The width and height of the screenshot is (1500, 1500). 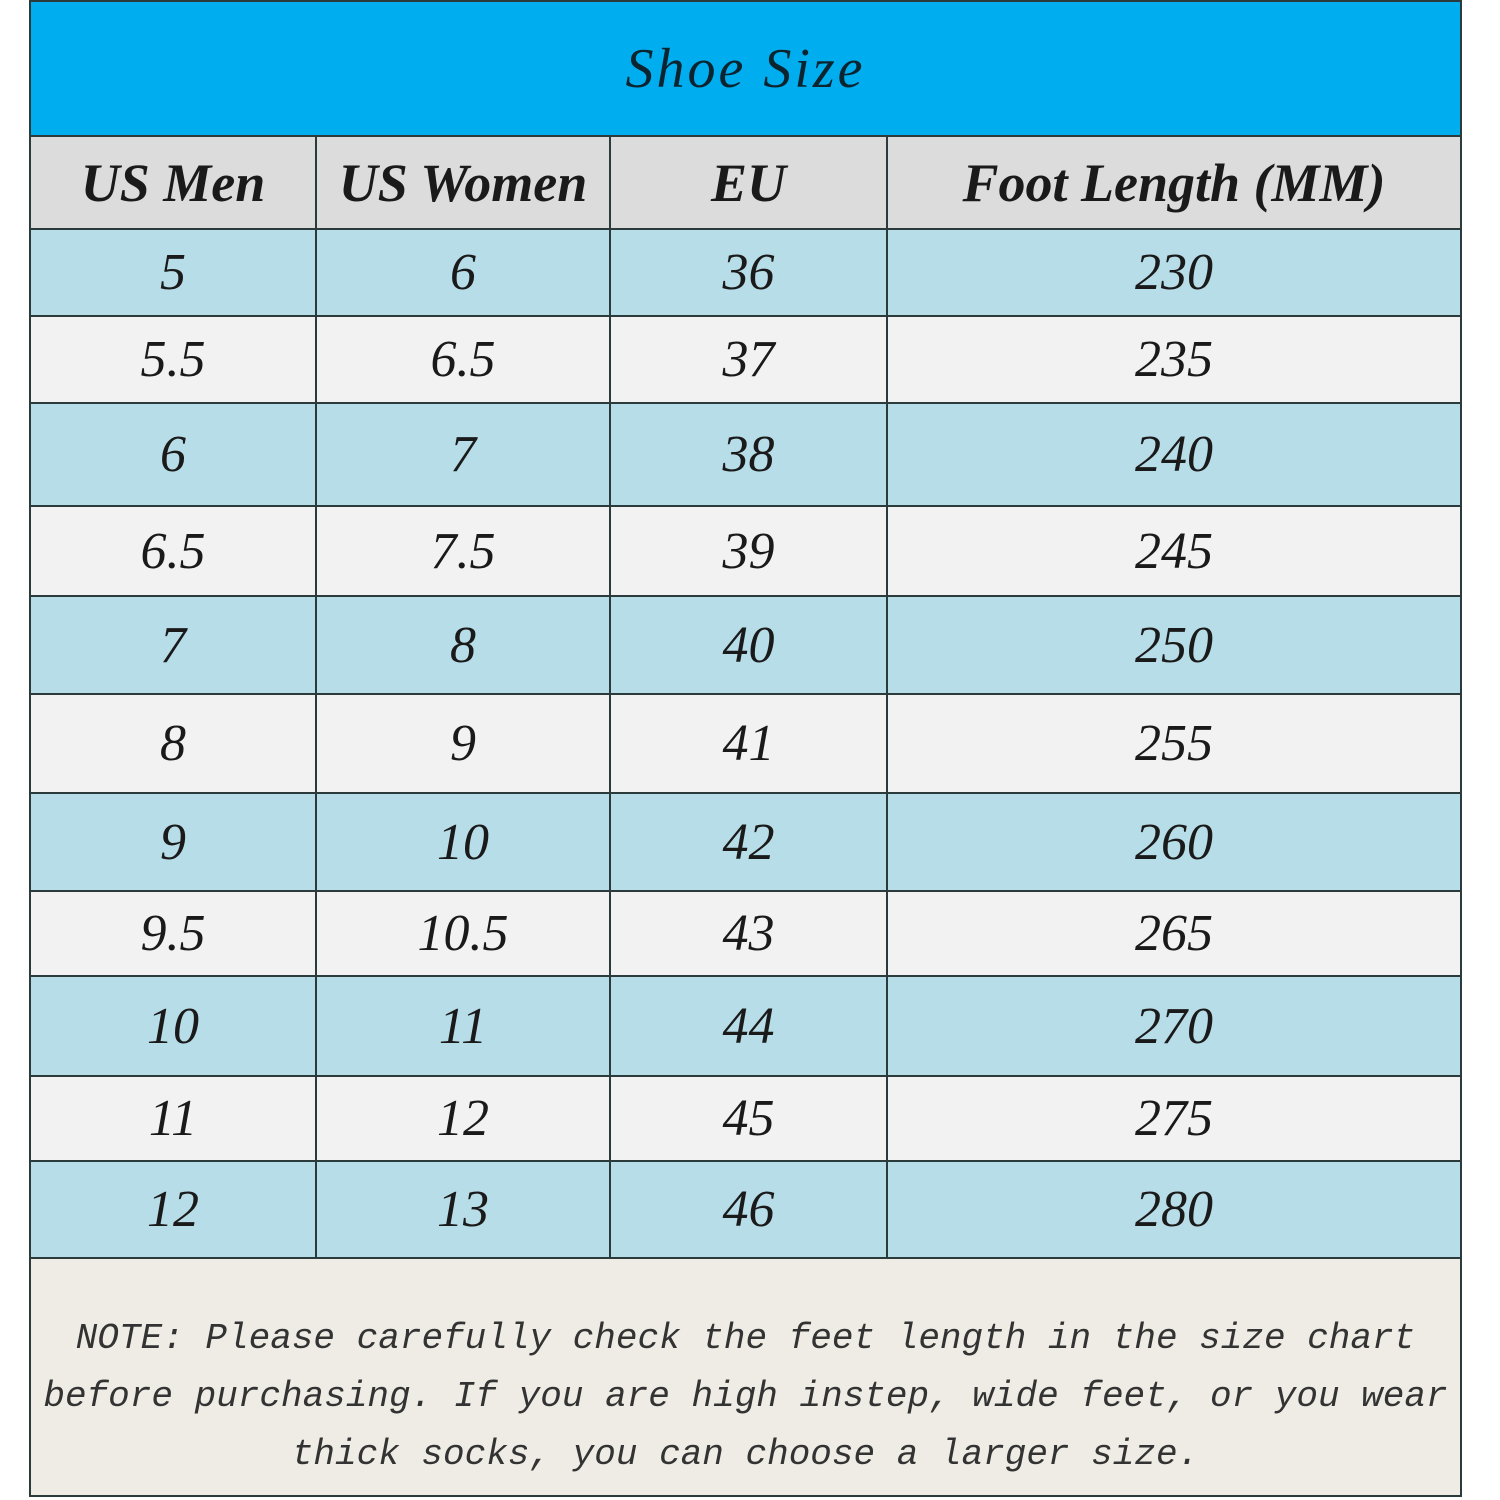 I want to click on cell-foot-length: 270, so click(x=1174, y=1026).